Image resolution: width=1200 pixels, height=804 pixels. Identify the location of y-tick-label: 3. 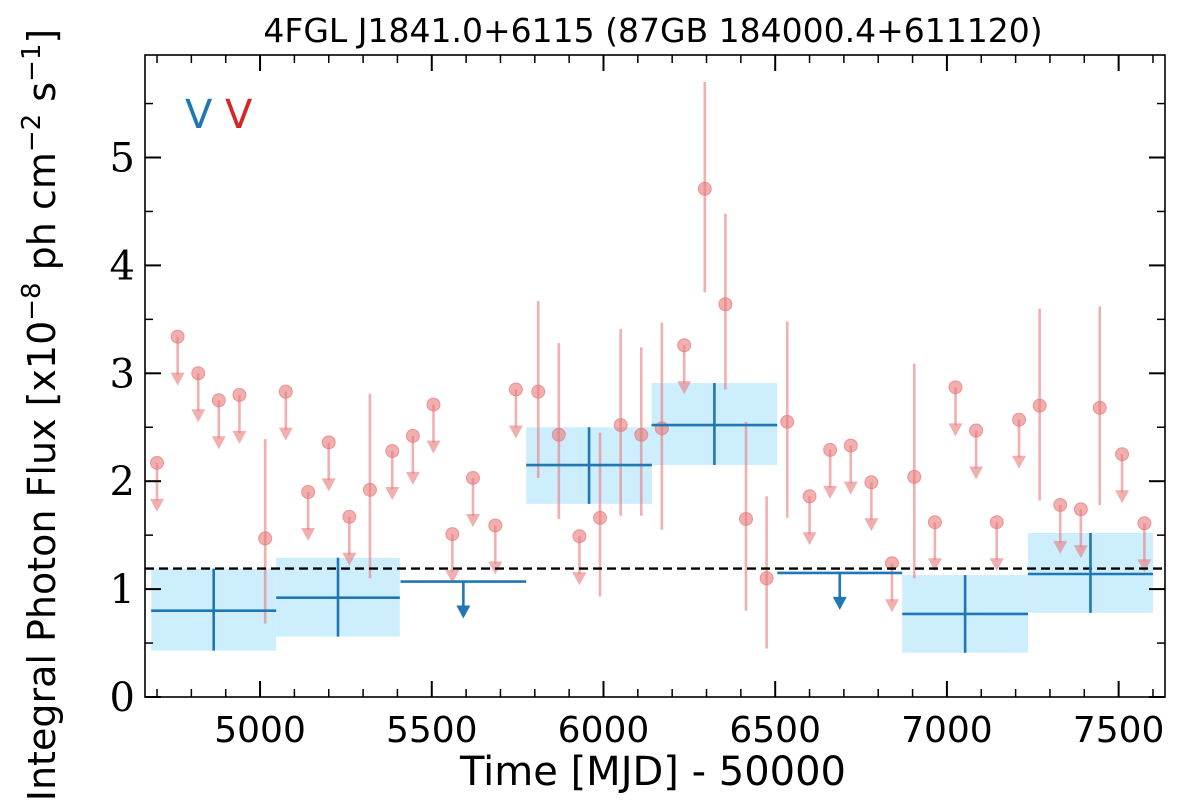
(122, 374).